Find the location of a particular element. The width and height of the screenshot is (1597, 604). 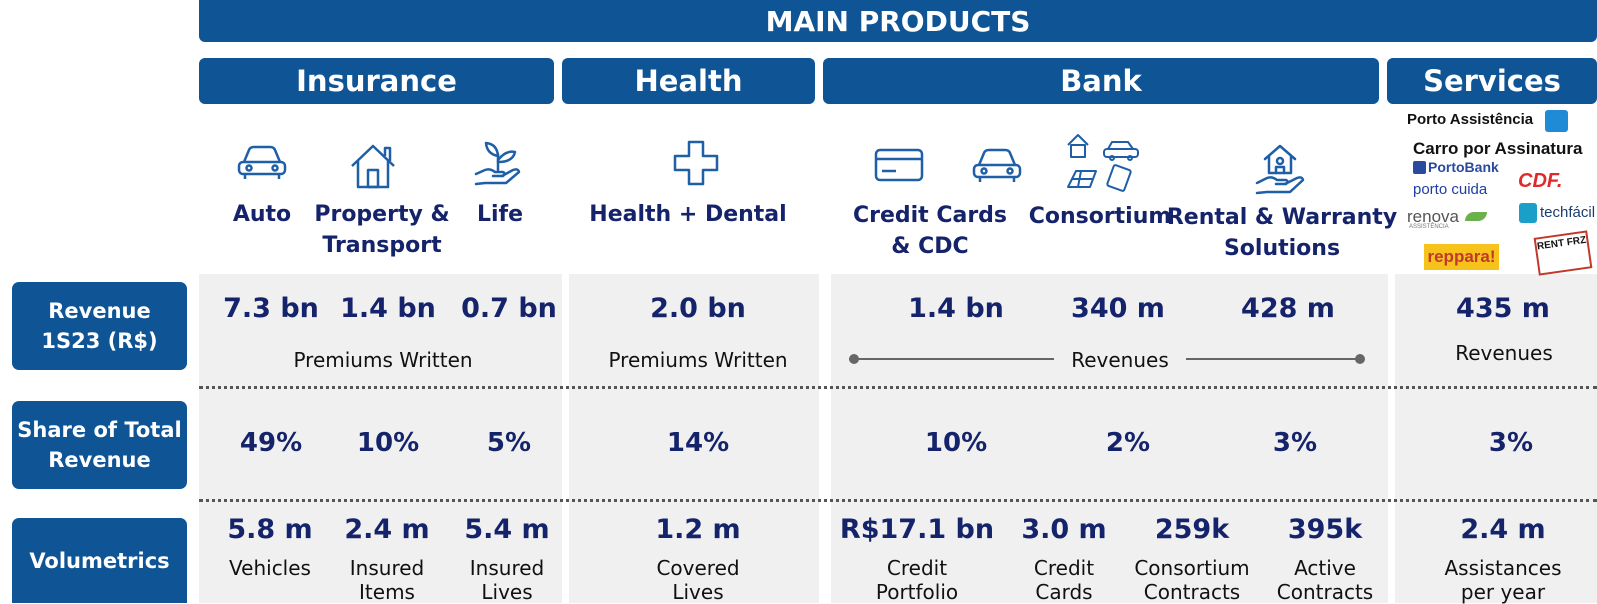

revenue-property: 1.4 bn is located at coordinates (388, 308).